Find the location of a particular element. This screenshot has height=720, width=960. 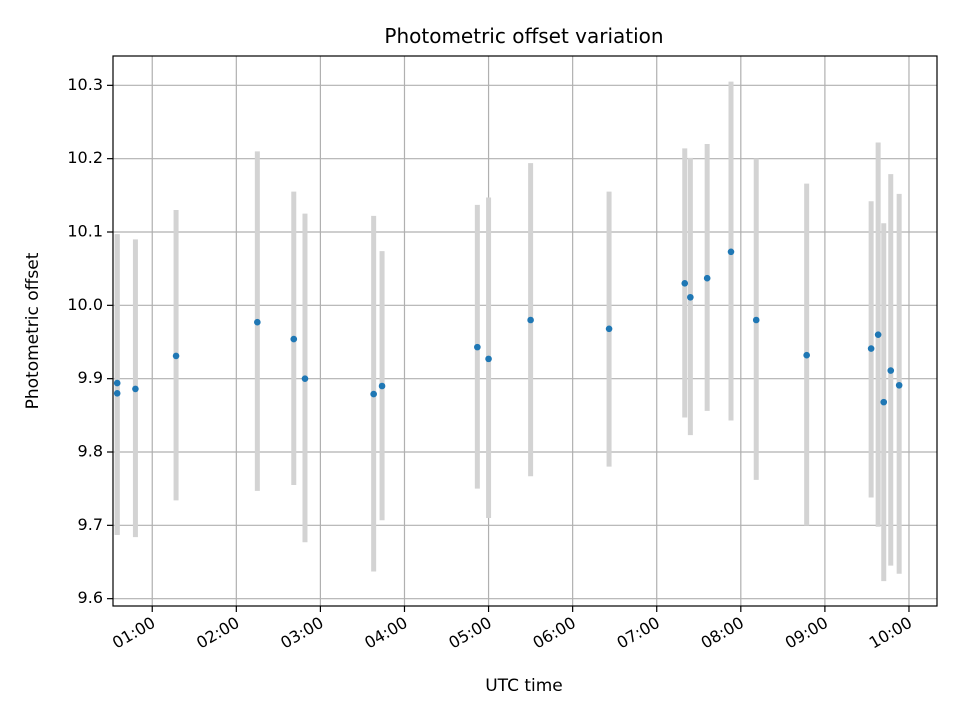

chart-title: Photometric offset variation is located at coordinates (523, 36).